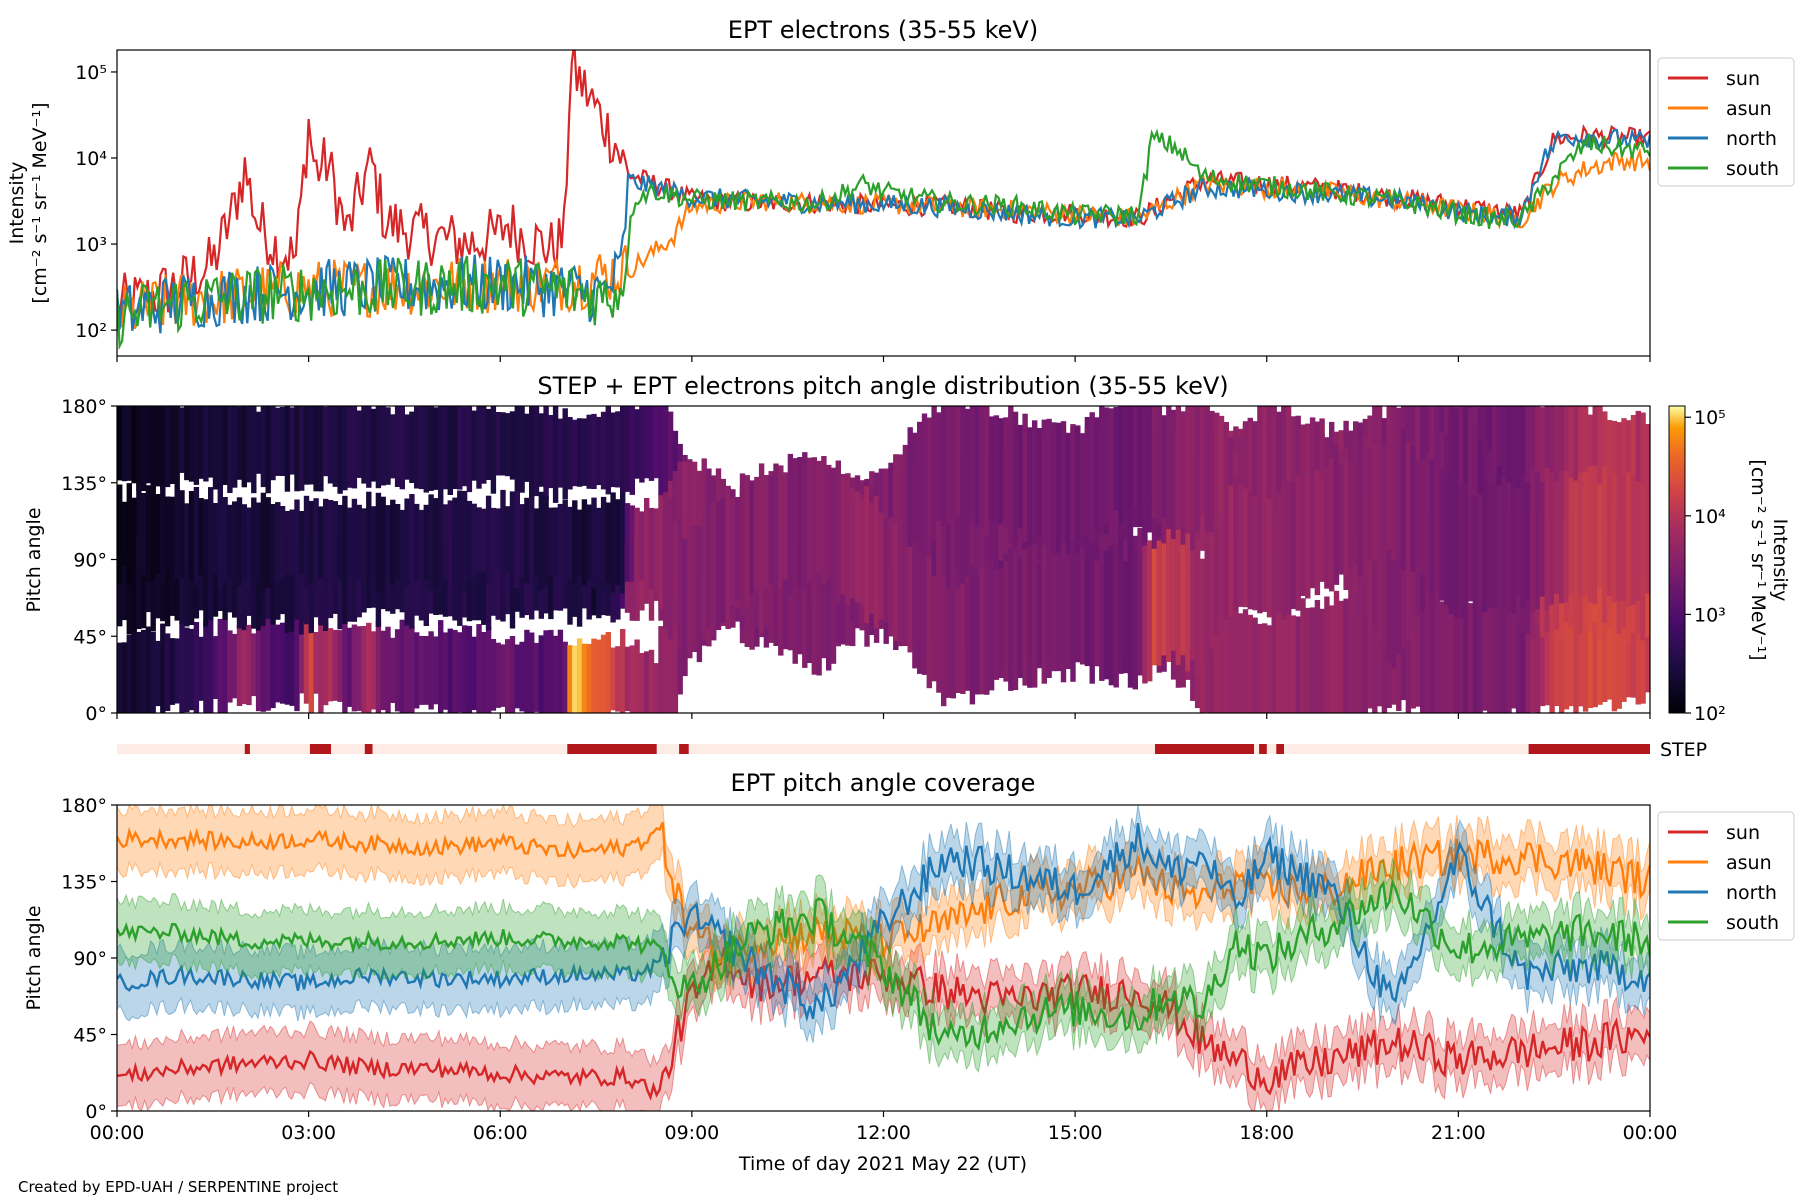 Image resolution: width=1800 pixels, height=1200 pixels. I want to click on coverage-panel-title: EPT pitch angle coverage, so click(883, 783).